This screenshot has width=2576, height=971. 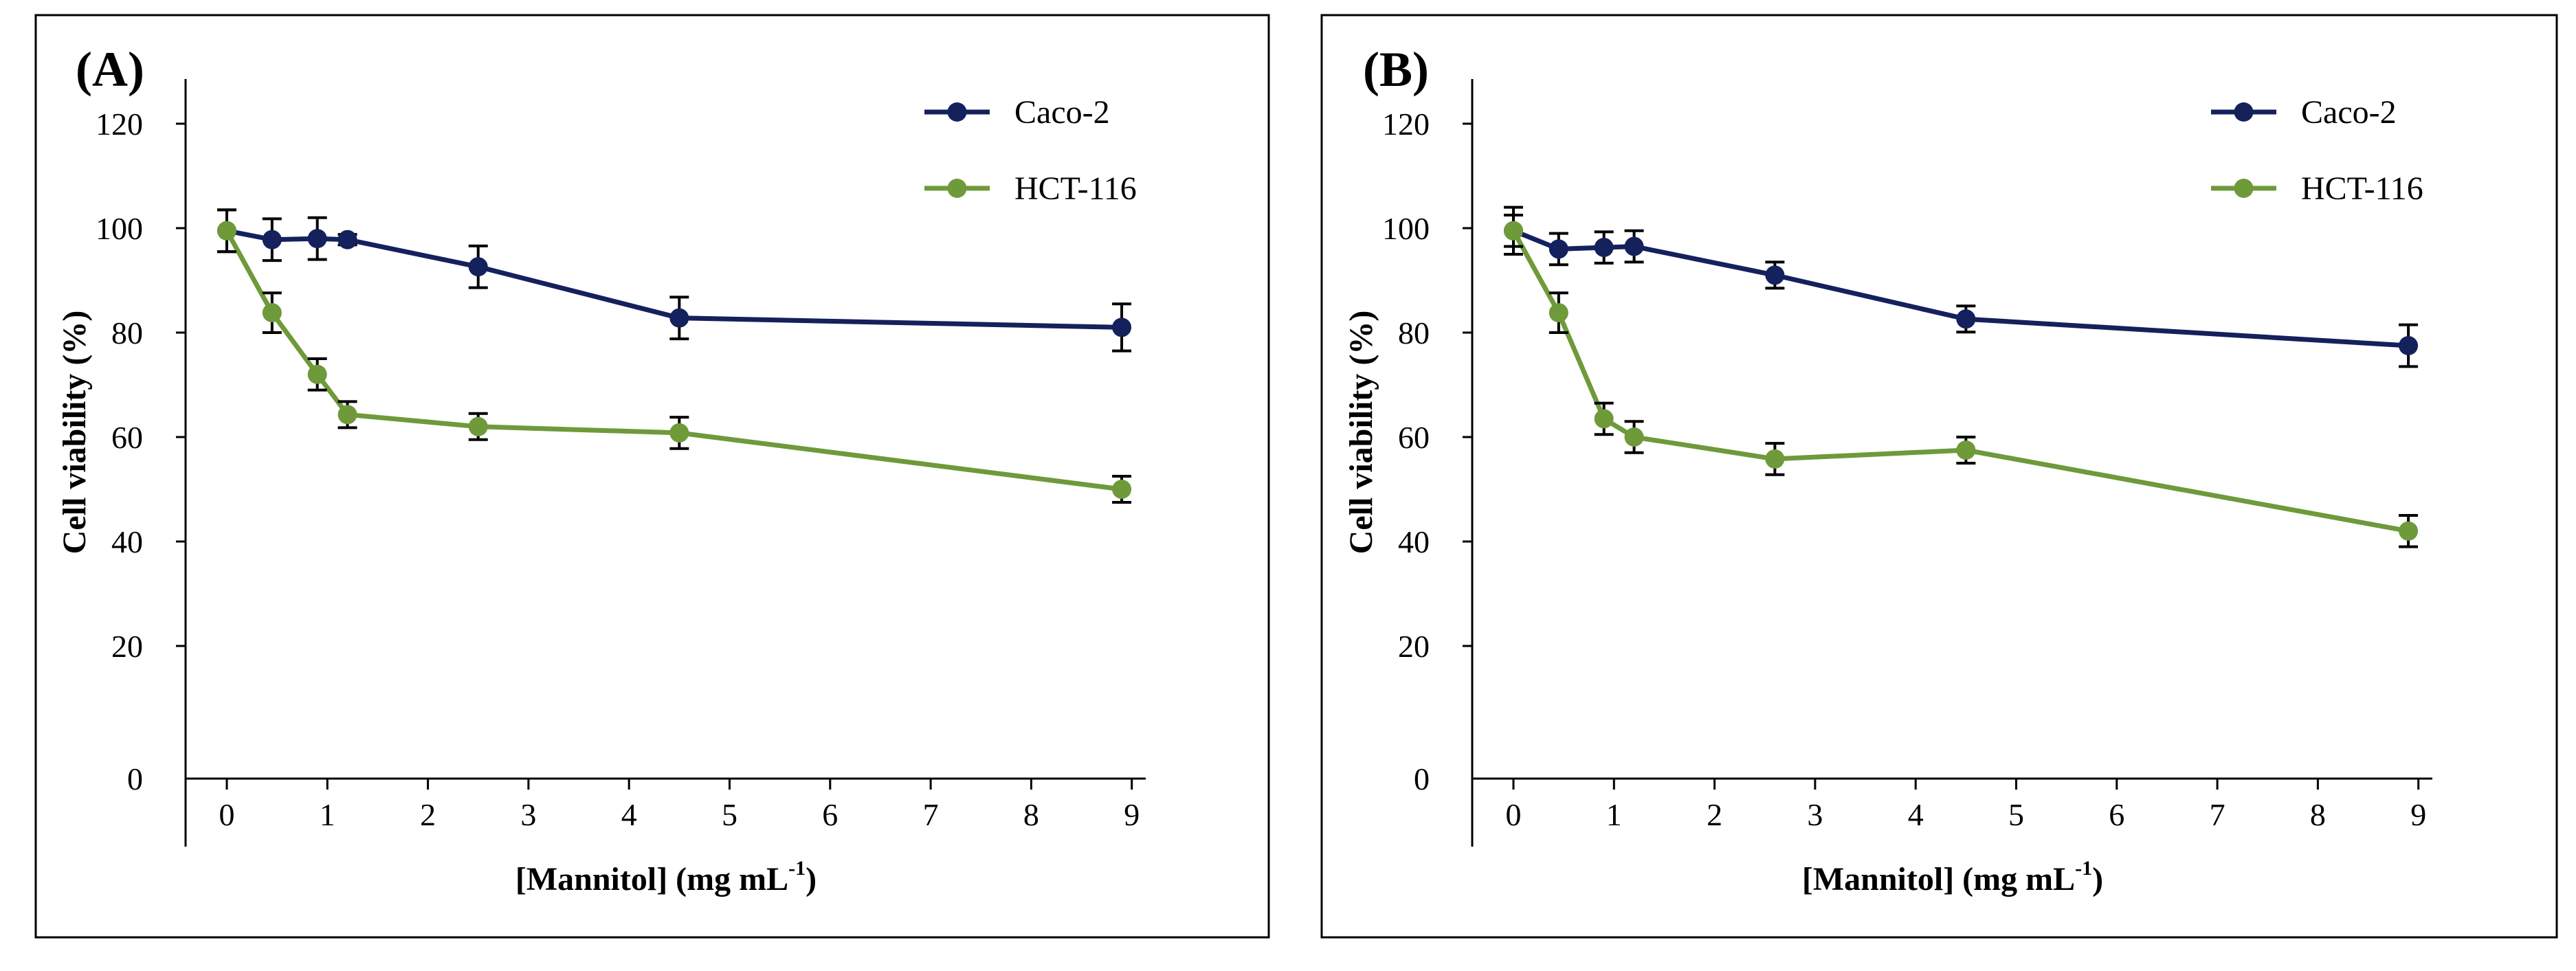 What do you see at coordinates (127, 541) in the screenshot?
I see `panel-a-y-tick-label: 40` at bounding box center [127, 541].